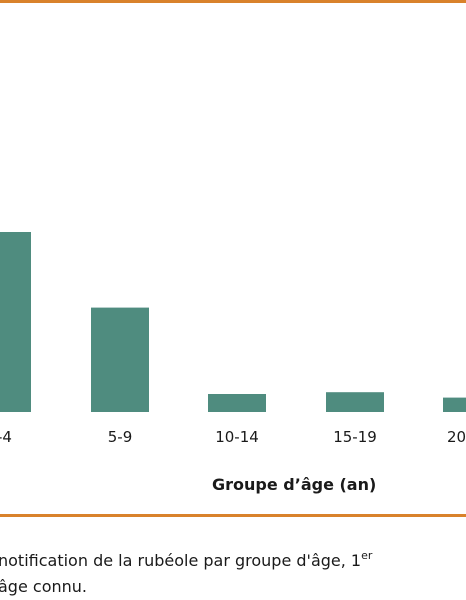 The image size is (466, 600). I want to click on x-tick-label: 20, so click(456, 437).